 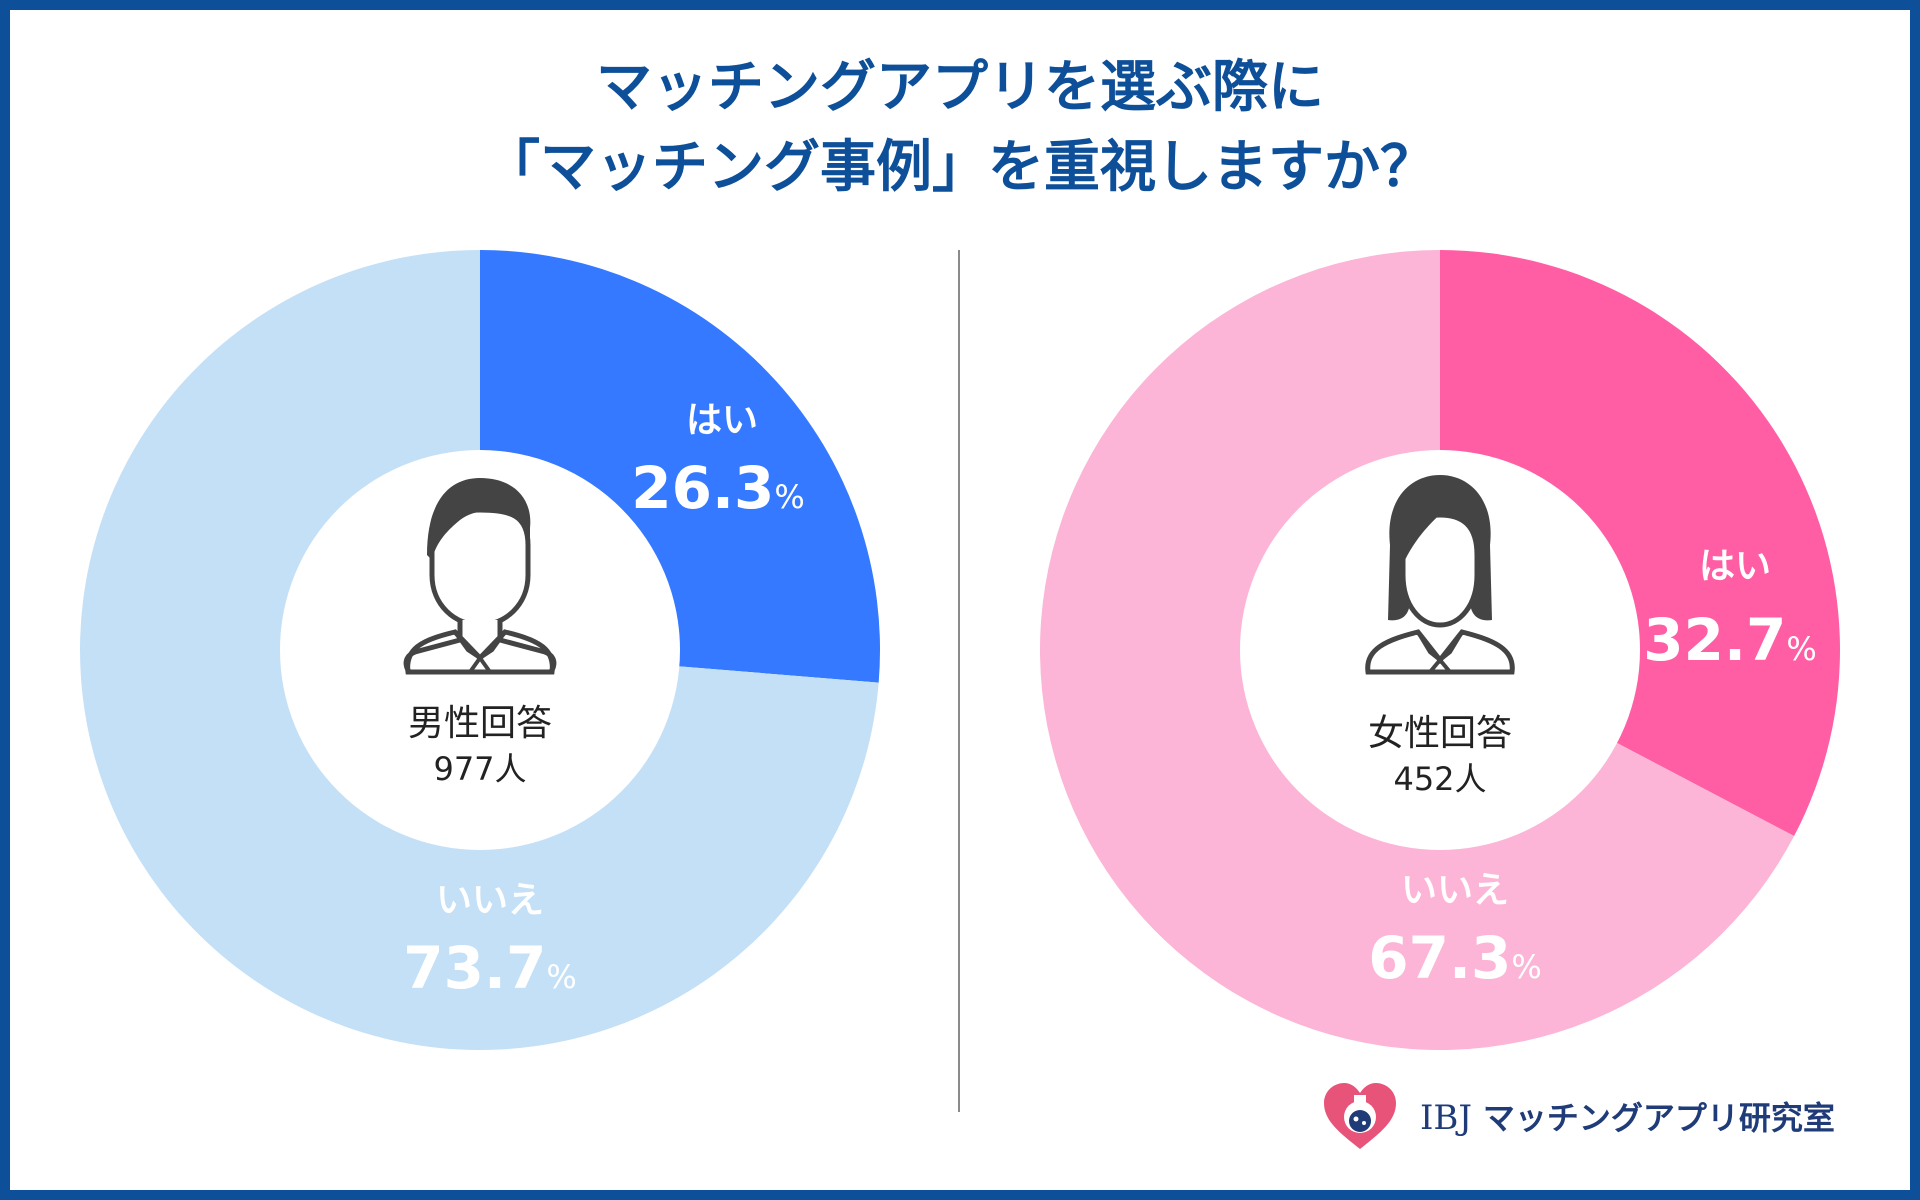 What do you see at coordinates (1735, 566) in the screenshot?
I see `female-yes-label: はい` at bounding box center [1735, 566].